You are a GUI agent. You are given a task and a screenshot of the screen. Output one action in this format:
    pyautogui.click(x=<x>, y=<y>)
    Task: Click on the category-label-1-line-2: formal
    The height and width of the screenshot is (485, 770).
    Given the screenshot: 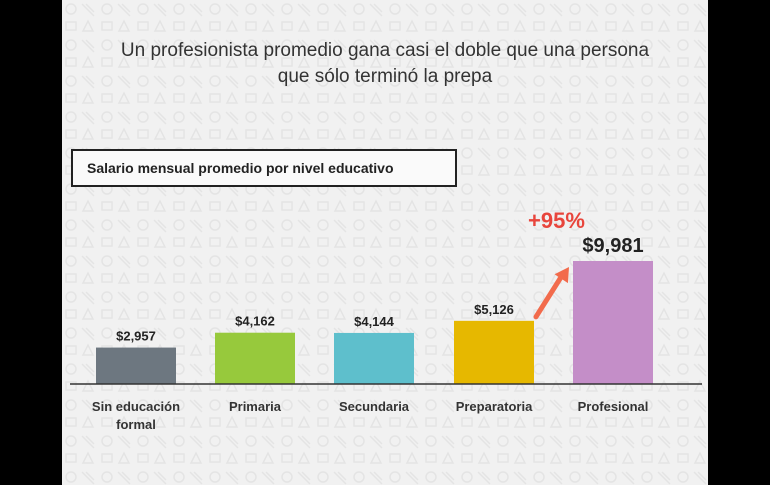 What is the action you would take?
    pyautogui.click(x=136, y=424)
    